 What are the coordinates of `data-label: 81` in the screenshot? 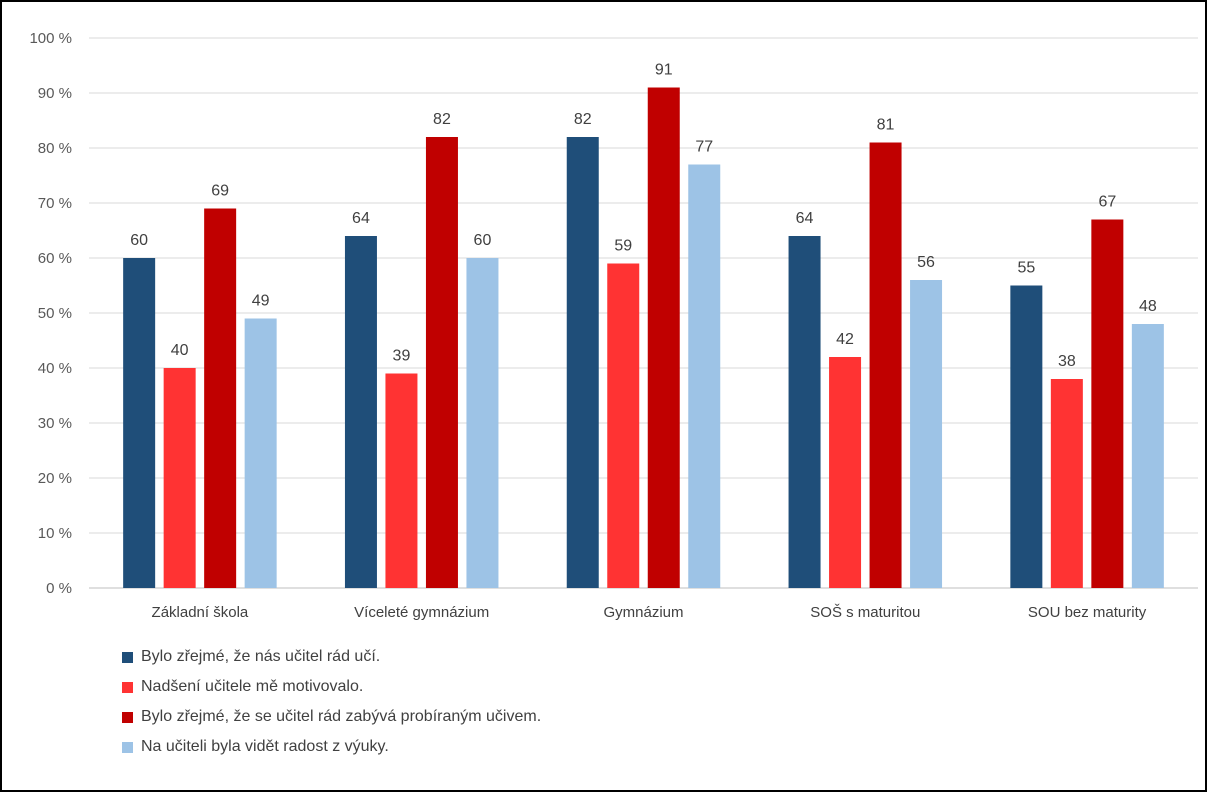 It's located at (886, 125).